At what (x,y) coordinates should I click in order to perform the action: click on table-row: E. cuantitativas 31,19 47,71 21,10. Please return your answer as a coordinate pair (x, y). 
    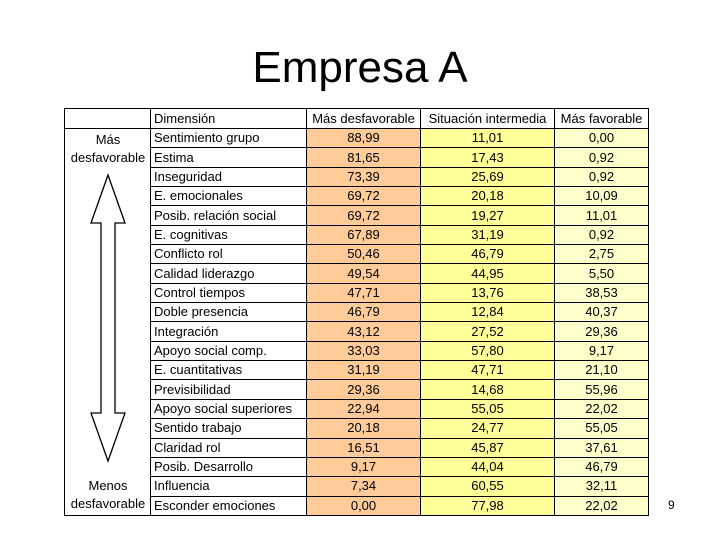
    Looking at the image, I should click on (357, 370).